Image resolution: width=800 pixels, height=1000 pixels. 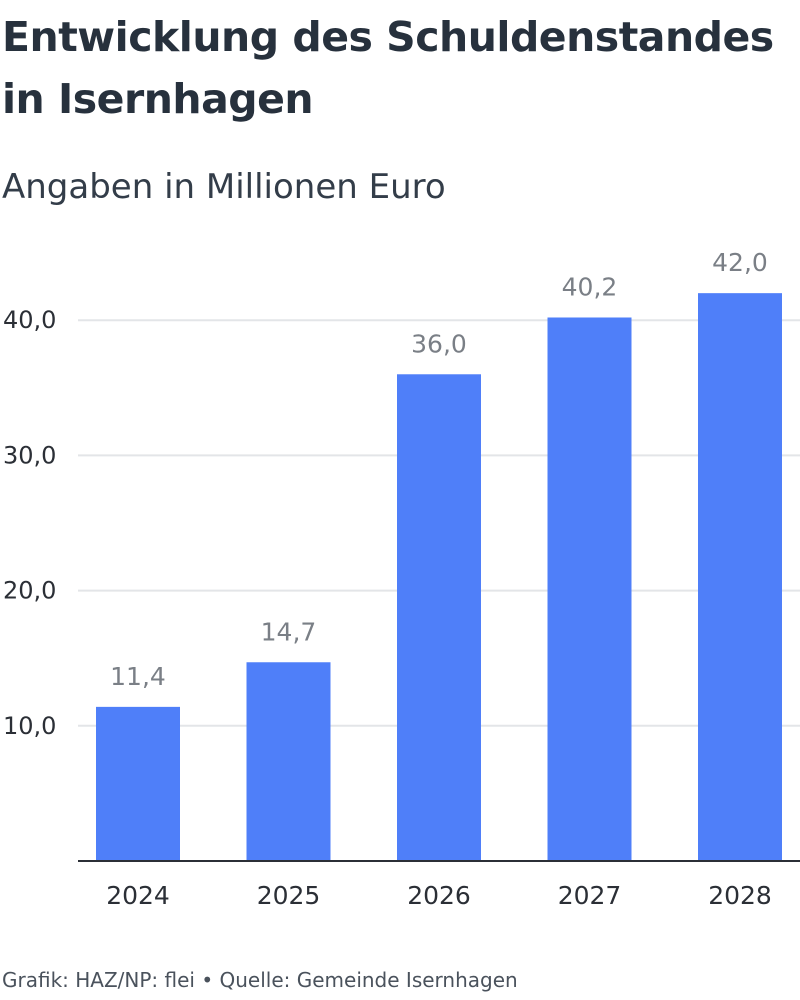 I want to click on x-axis-ticks: 2024 2025 2026 2027 2028, so click(x=439, y=895).